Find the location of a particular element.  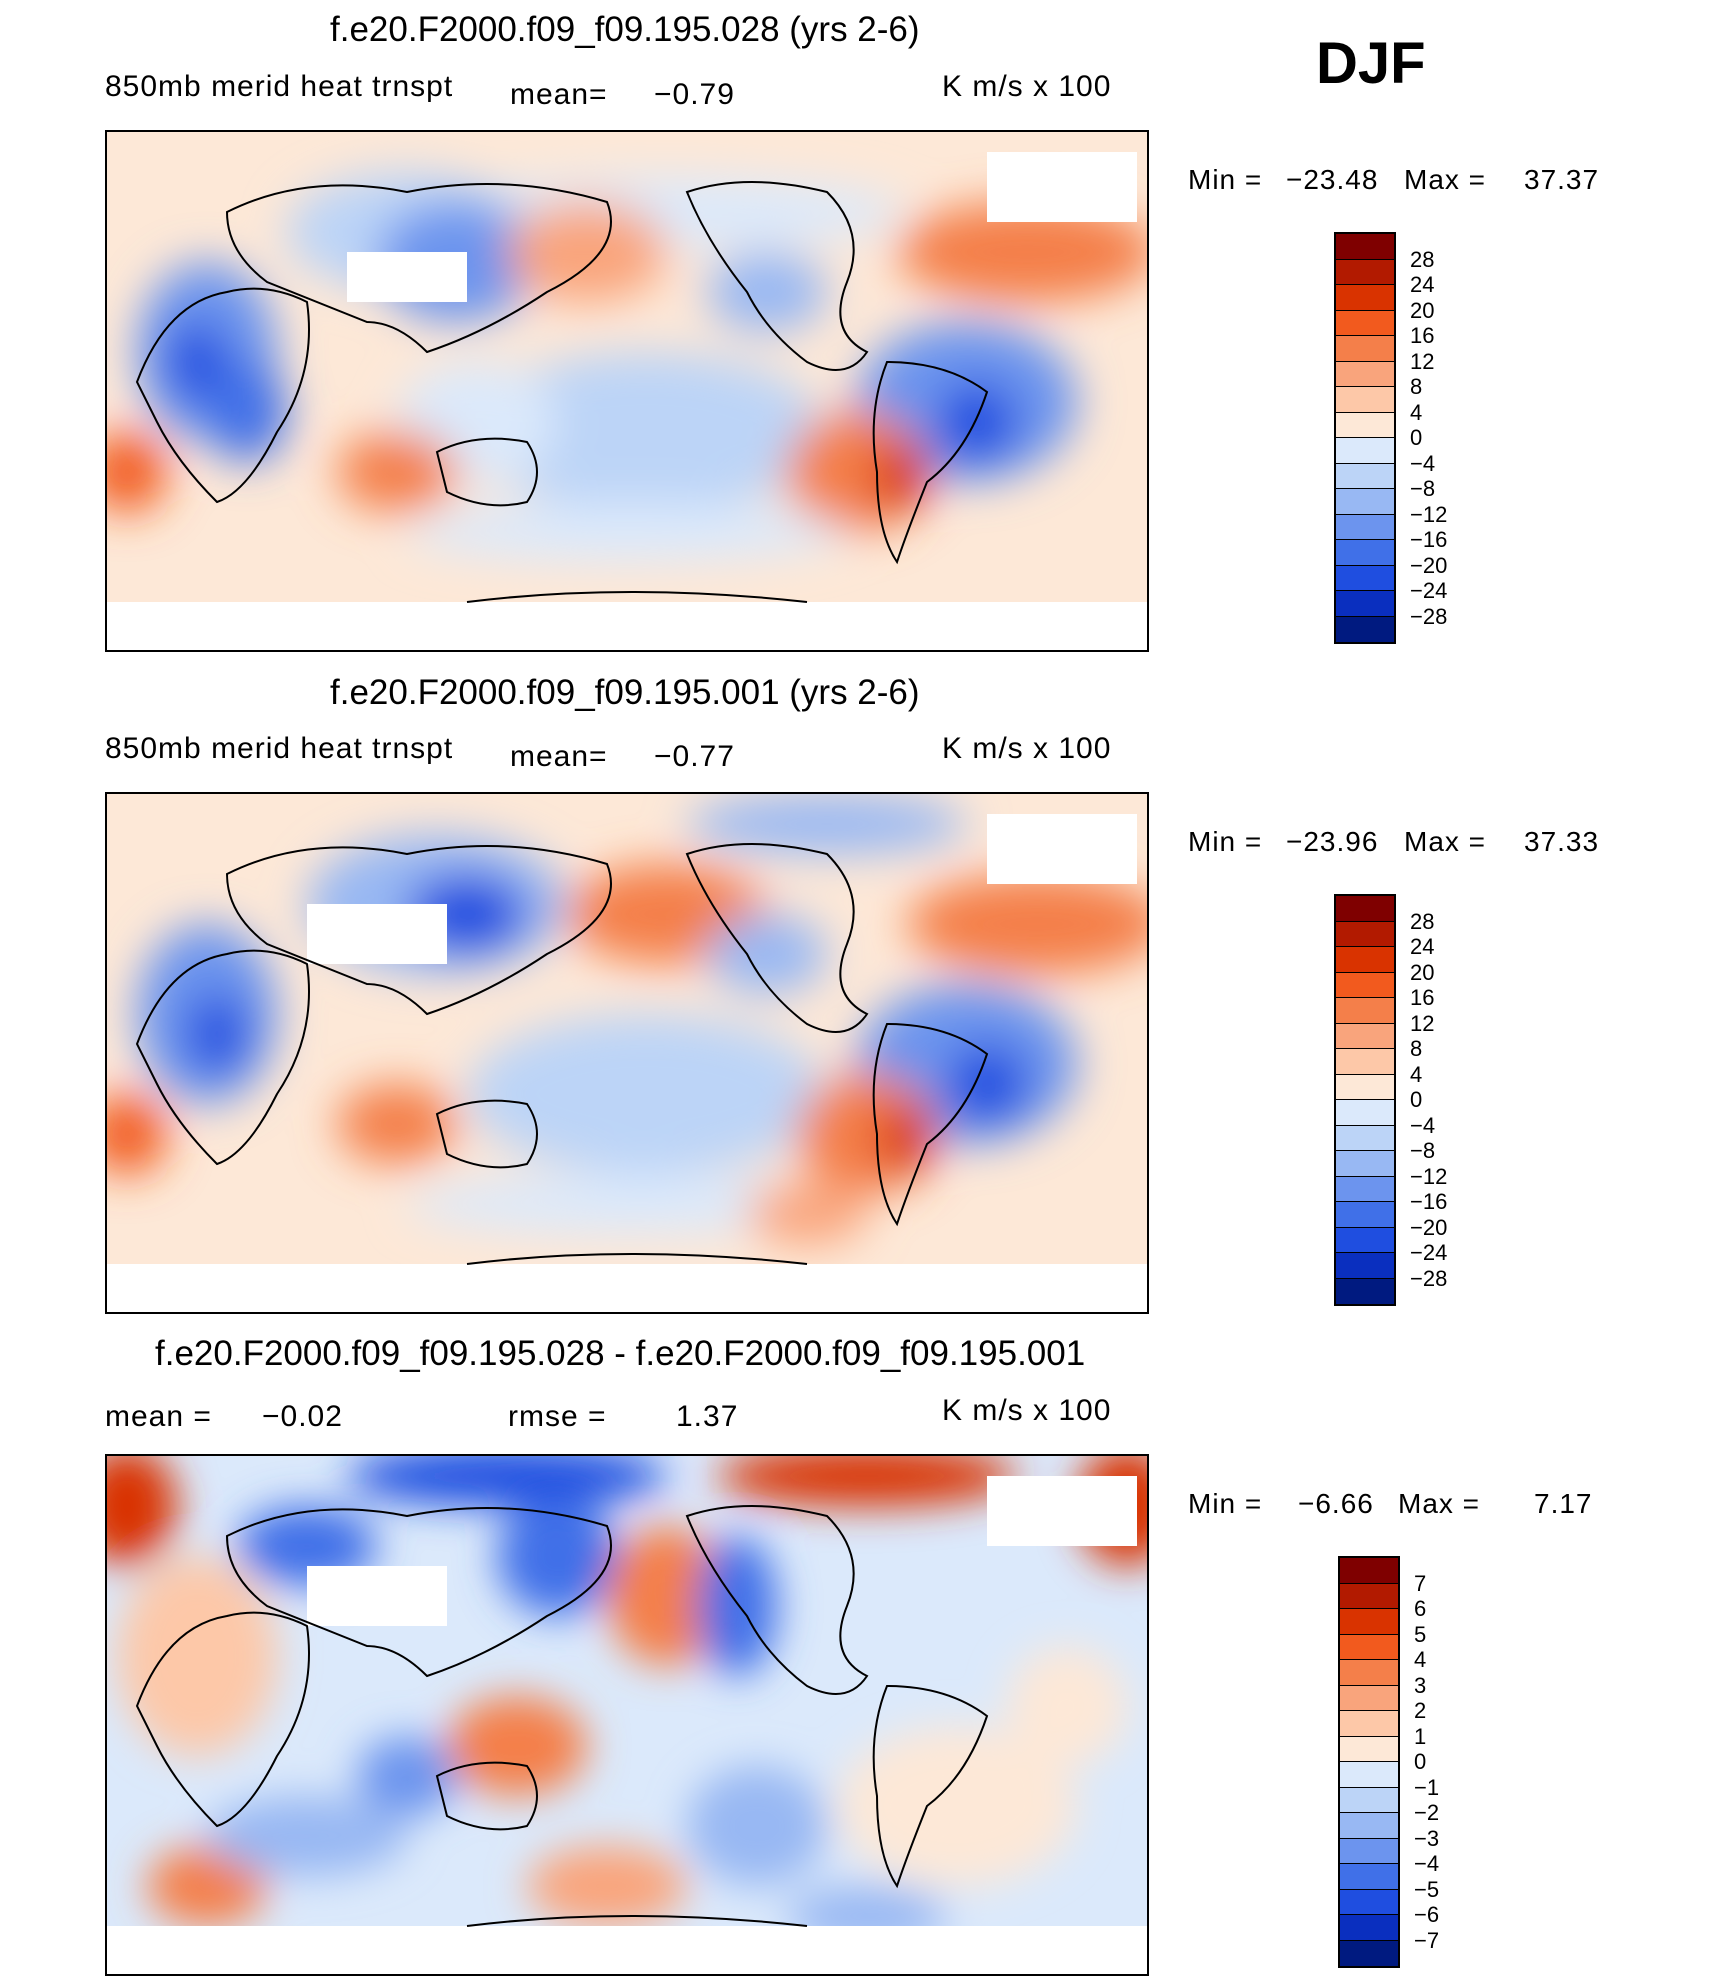

panel1-mean-value: −0.79 is located at coordinates (694, 94).